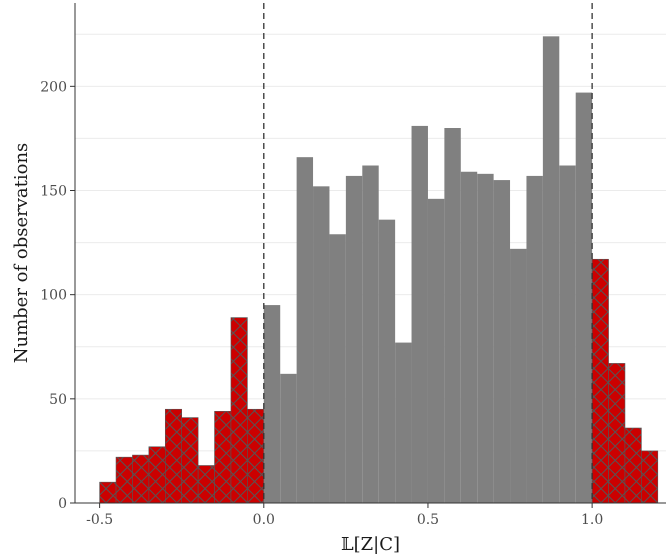  I want to click on y-tick-label: 50, so click(58, 400).